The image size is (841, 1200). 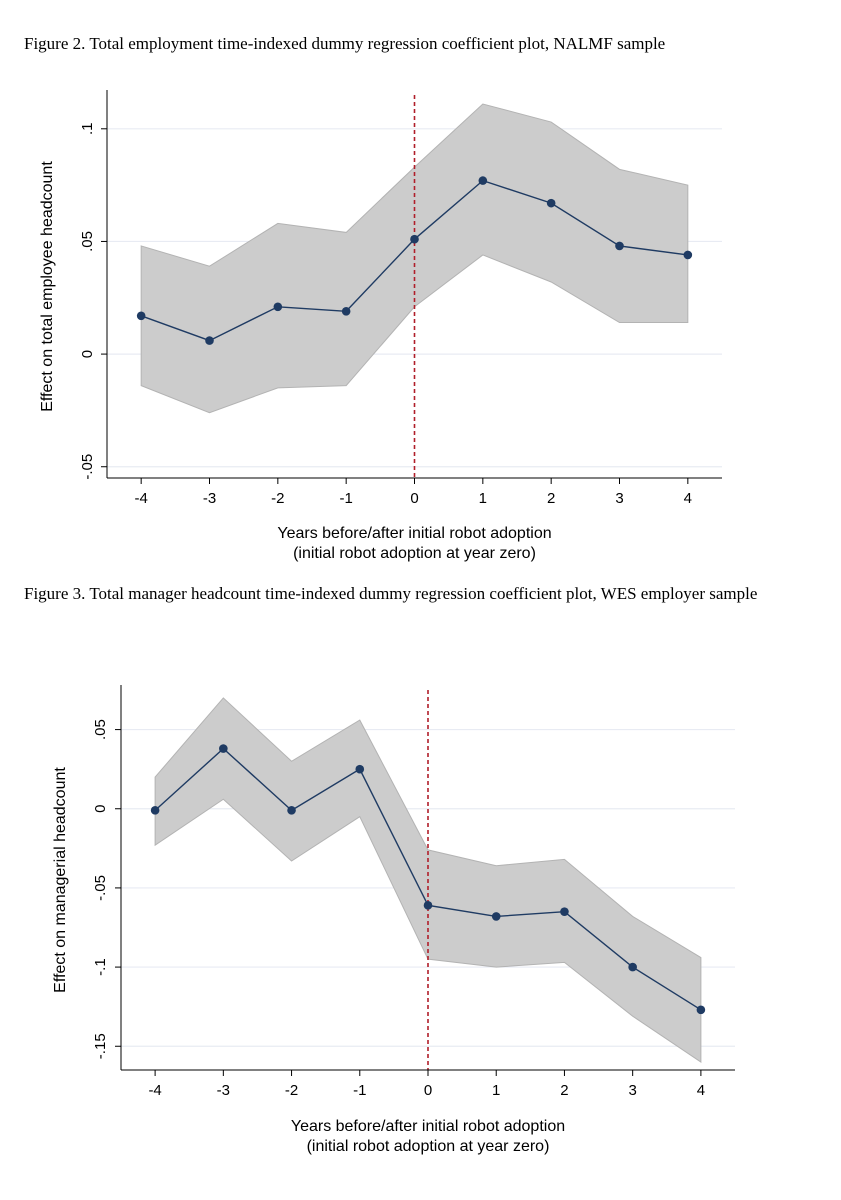 What do you see at coordinates (47, 286) in the screenshot?
I see `y-axis-title: Effect on total employee headcount` at bounding box center [47, 286].